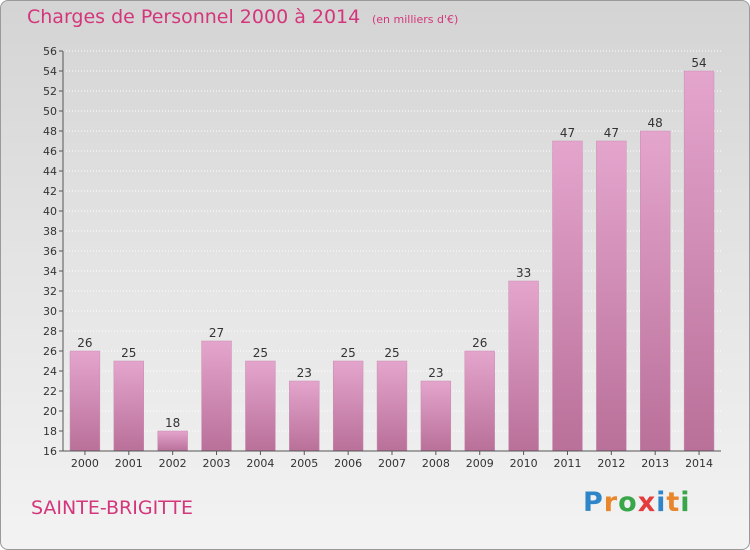  I want to click on x-tick-label: 2009, so click(480, 463).